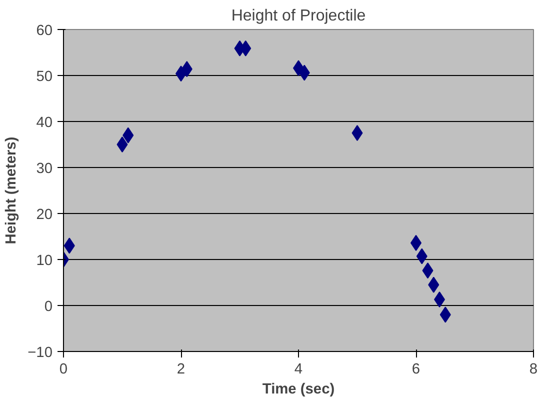 Image resolution: width=555 pixels, height=402 pixels. Describe the element at coordinates (298, 390) in the screenshot. I see `x-axis-title: Time (sec)` at that location.